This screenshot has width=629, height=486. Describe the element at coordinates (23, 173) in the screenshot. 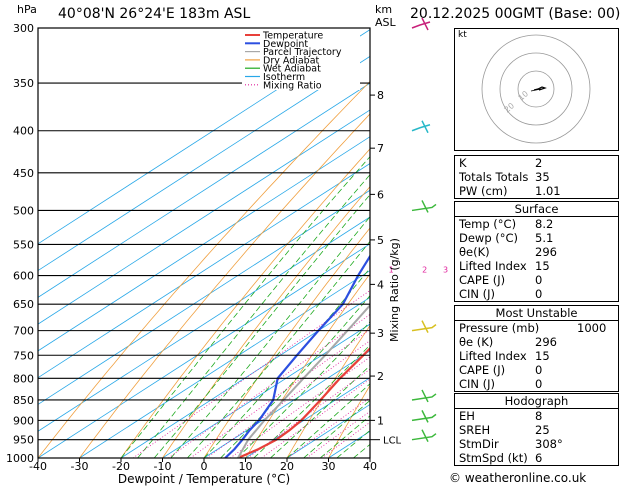

I see `pressure-tick-label: 450` at that location.